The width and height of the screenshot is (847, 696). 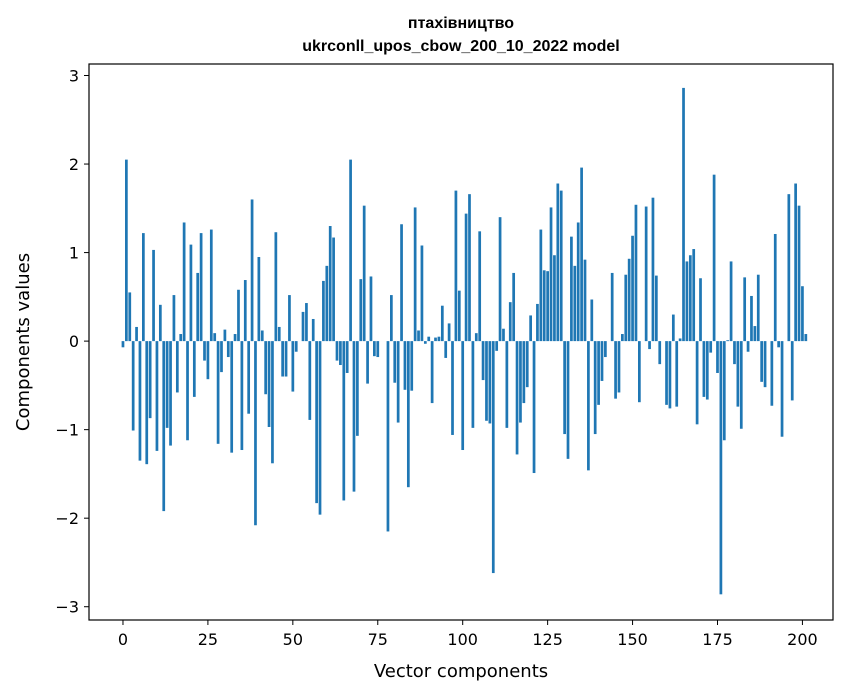 I want to click on y-tick-label: 3, so click(x=74, y=76).